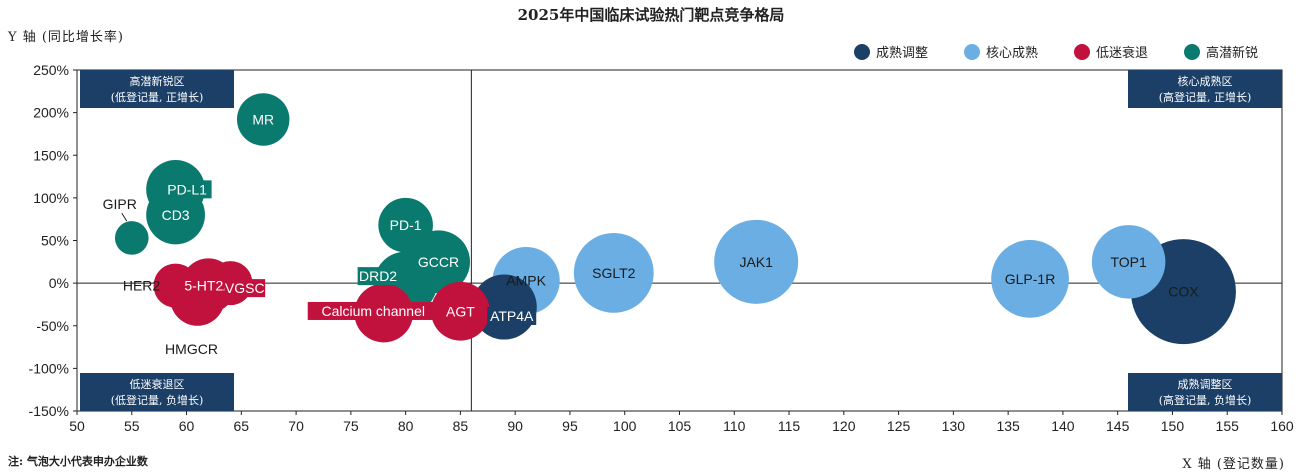 This screenshot has width=1302, height=474. Describe the element at coordinates (51, 70) in the screenshot. I see `y-tick-label: 250%` at that location.